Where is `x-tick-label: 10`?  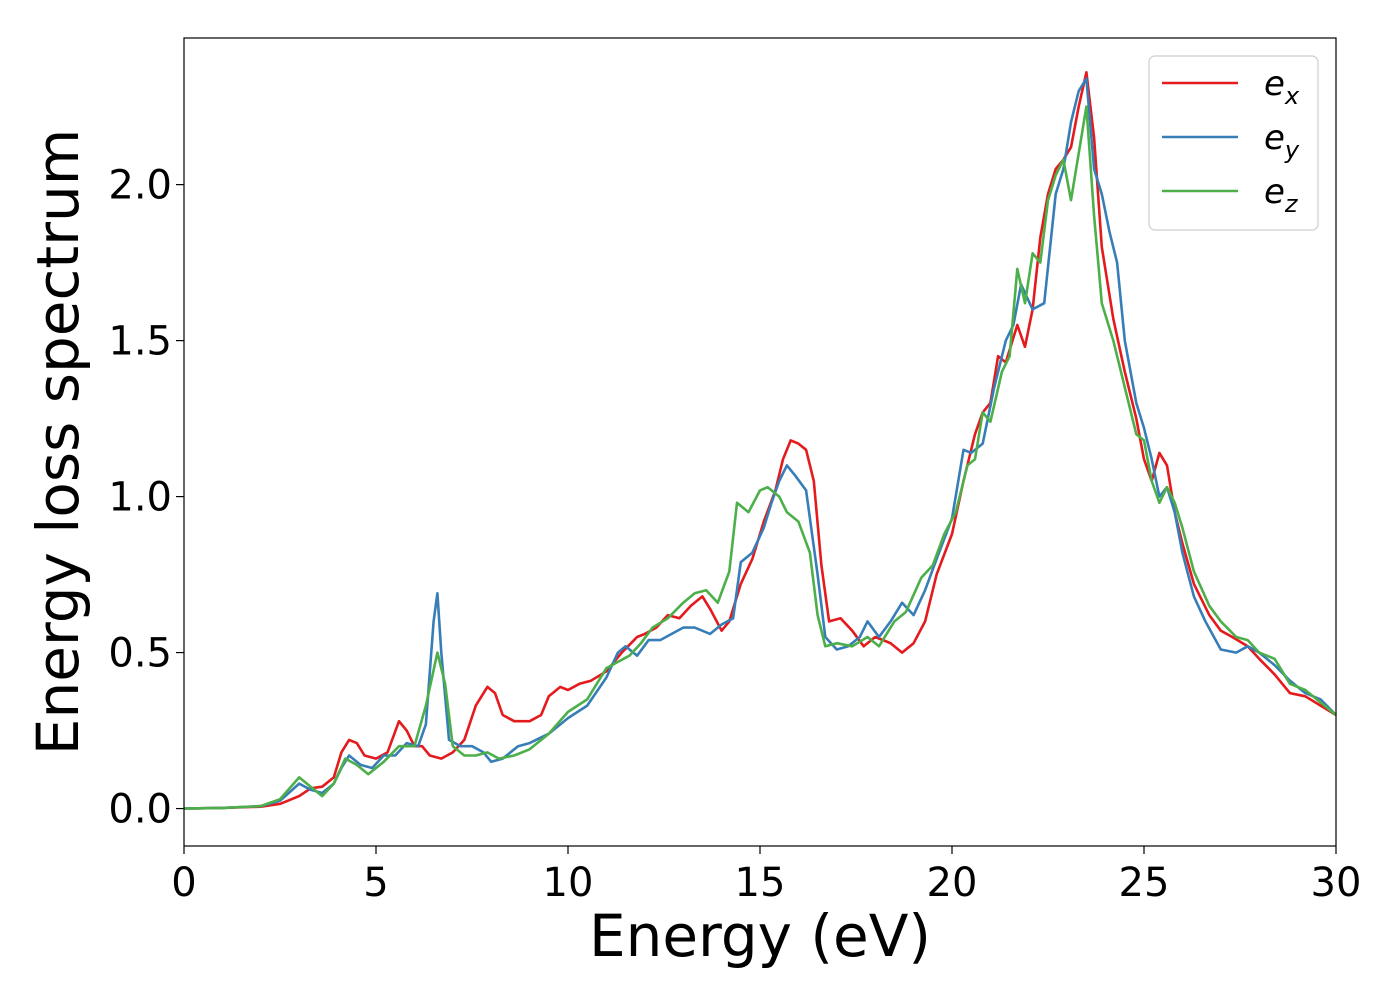 x-tick-label: 10 is located at coordinates (568, 883).